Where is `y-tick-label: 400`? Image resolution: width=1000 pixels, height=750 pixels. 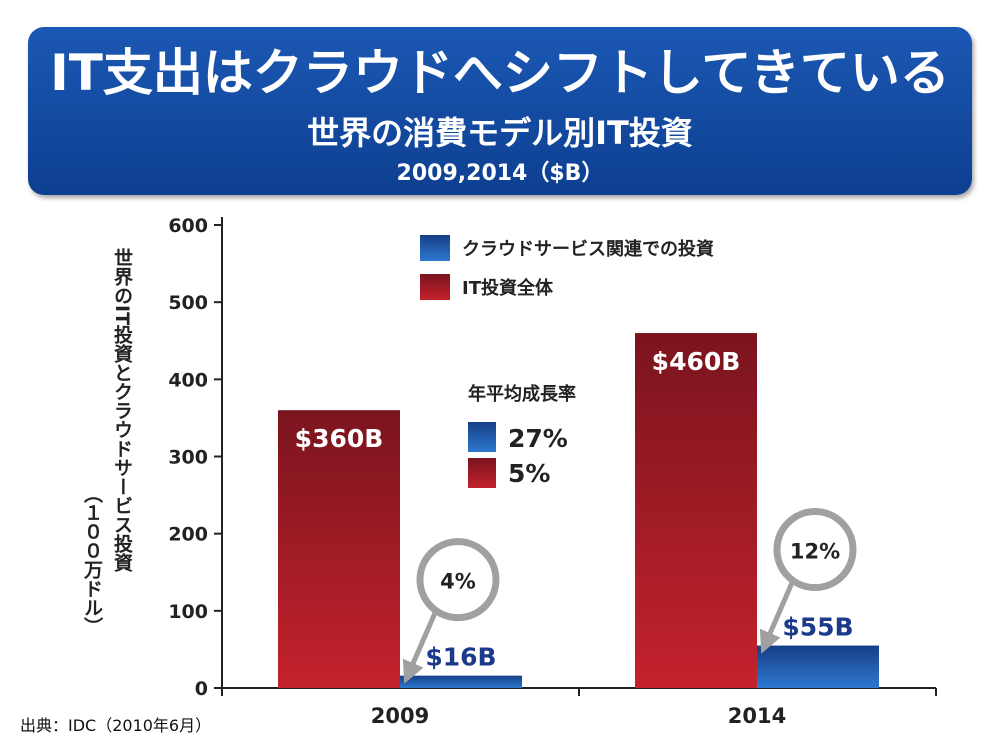 y-tick-label: 400 is located at coordinates (188, 380).